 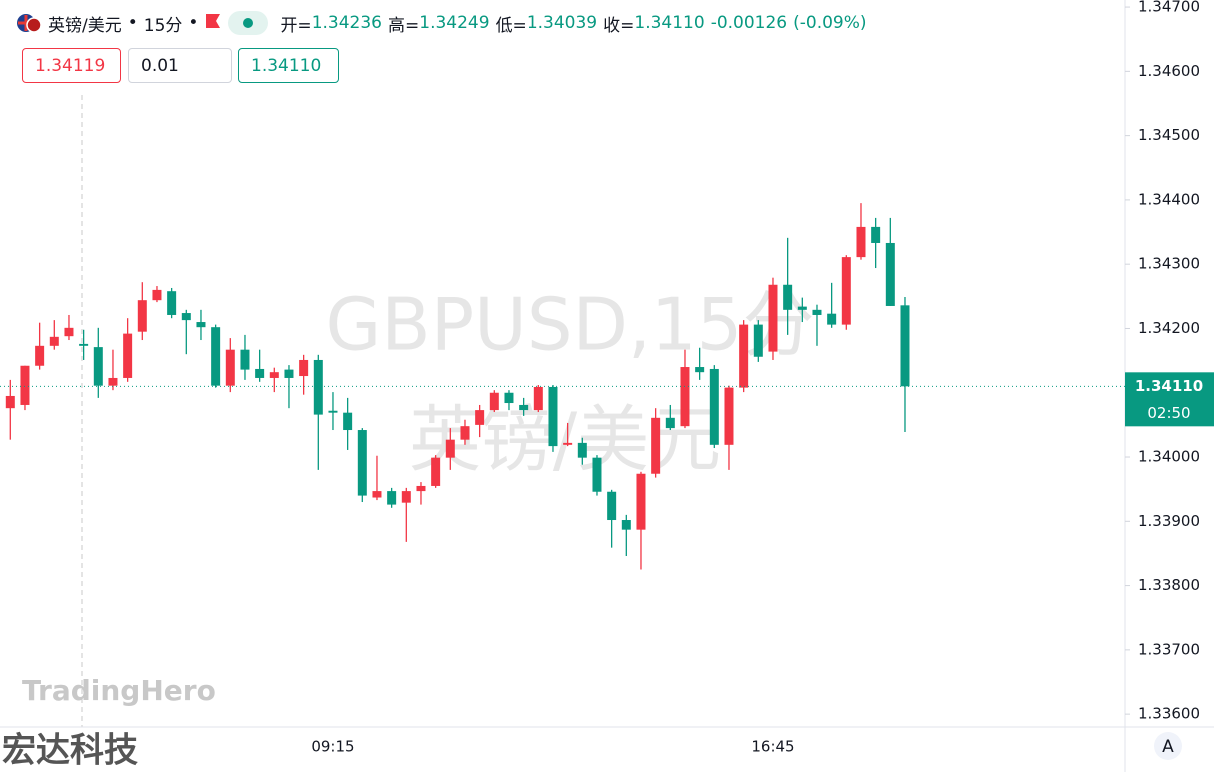 What do you see at coordinates (71, 65) in the screenshot?
I see `sell-button: 1.34119` at bounding box center [71, 65].